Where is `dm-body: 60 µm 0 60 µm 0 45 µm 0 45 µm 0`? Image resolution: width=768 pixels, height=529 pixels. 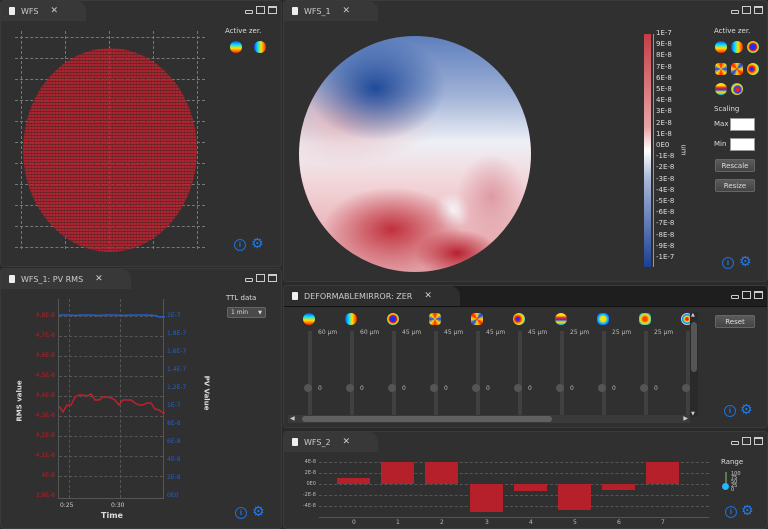 dm-body: 60 µm 0 60 µm 0 45 µm 0 45 µm 0 is located at coordinates (525, 366).